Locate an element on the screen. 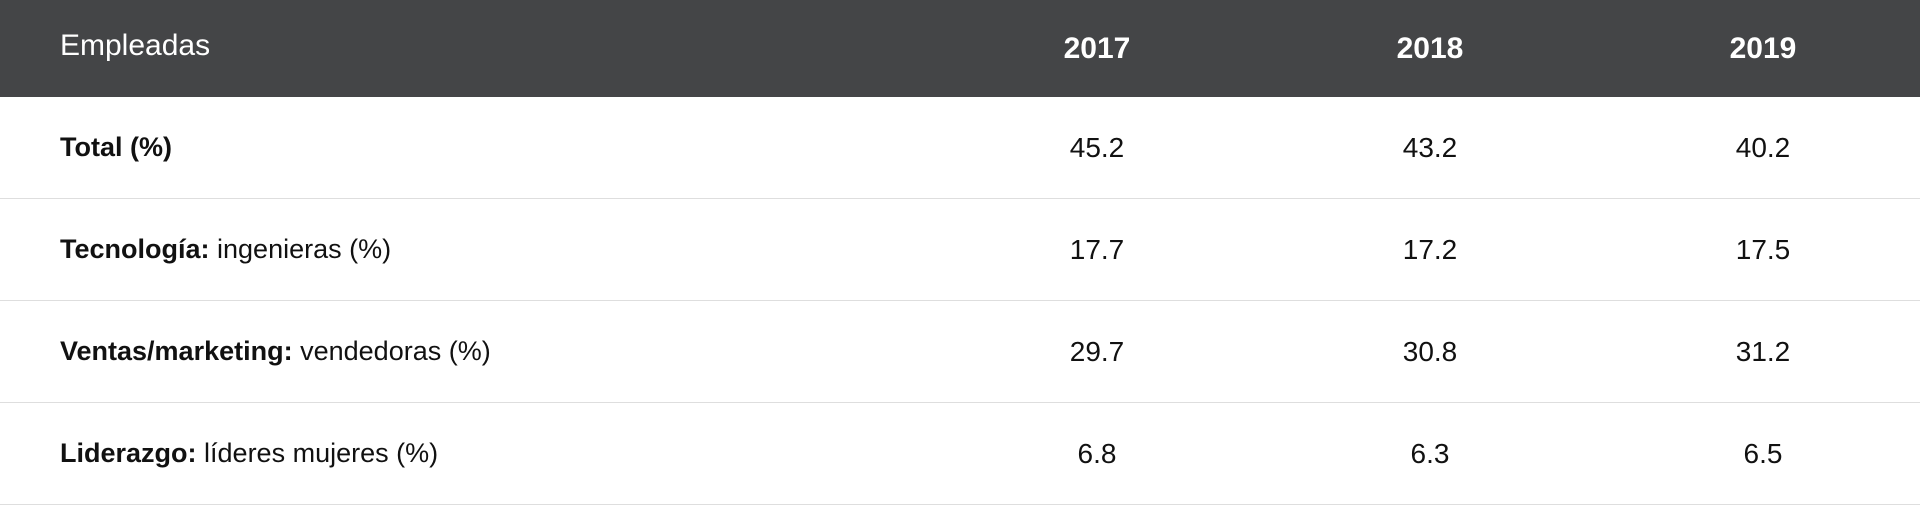 This screenshot has width=1920, height=509. cell-value: 6.5 is located at coordinates (1763, 453).